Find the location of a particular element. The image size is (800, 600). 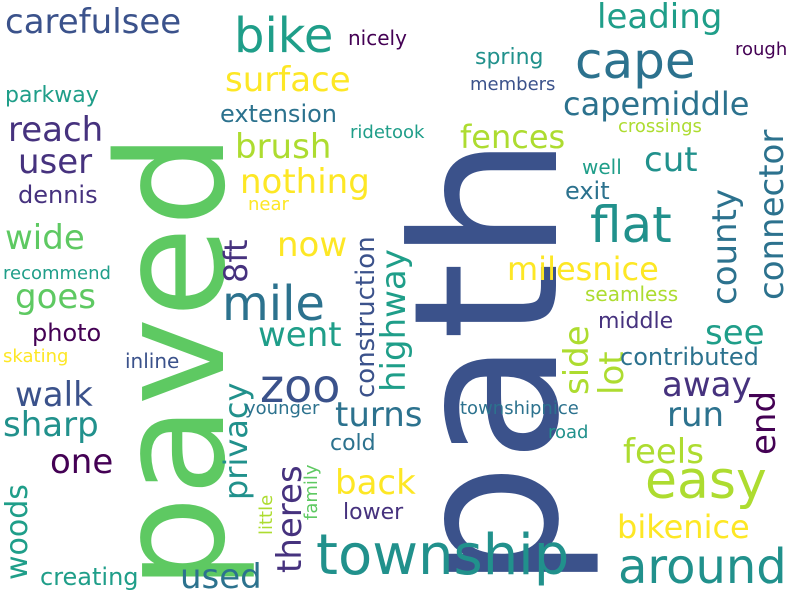

word-went: went is located at coordinates (300, 335).